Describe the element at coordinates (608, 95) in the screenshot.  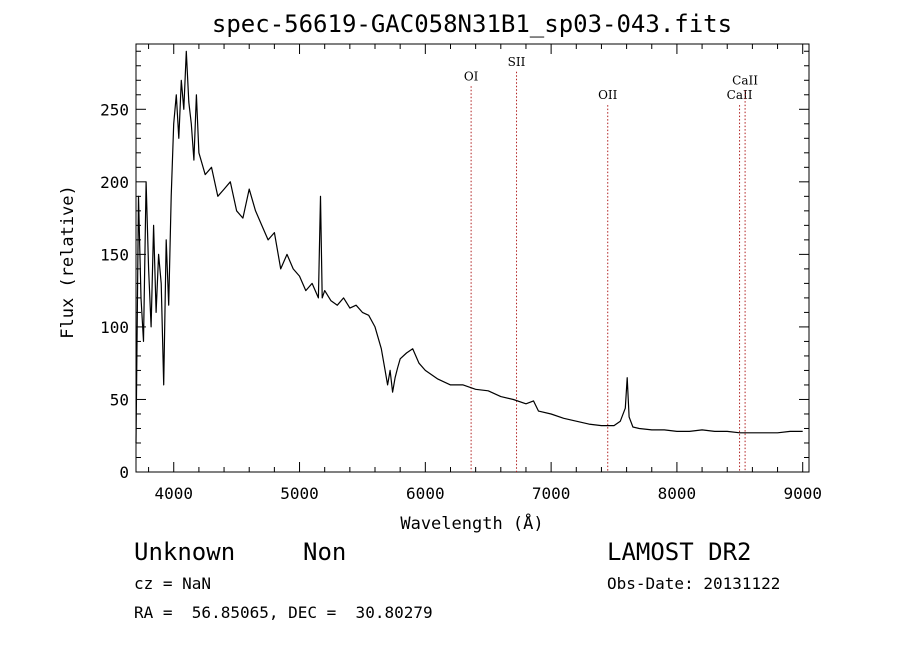
I see `line-marker-label: OII` at that location.